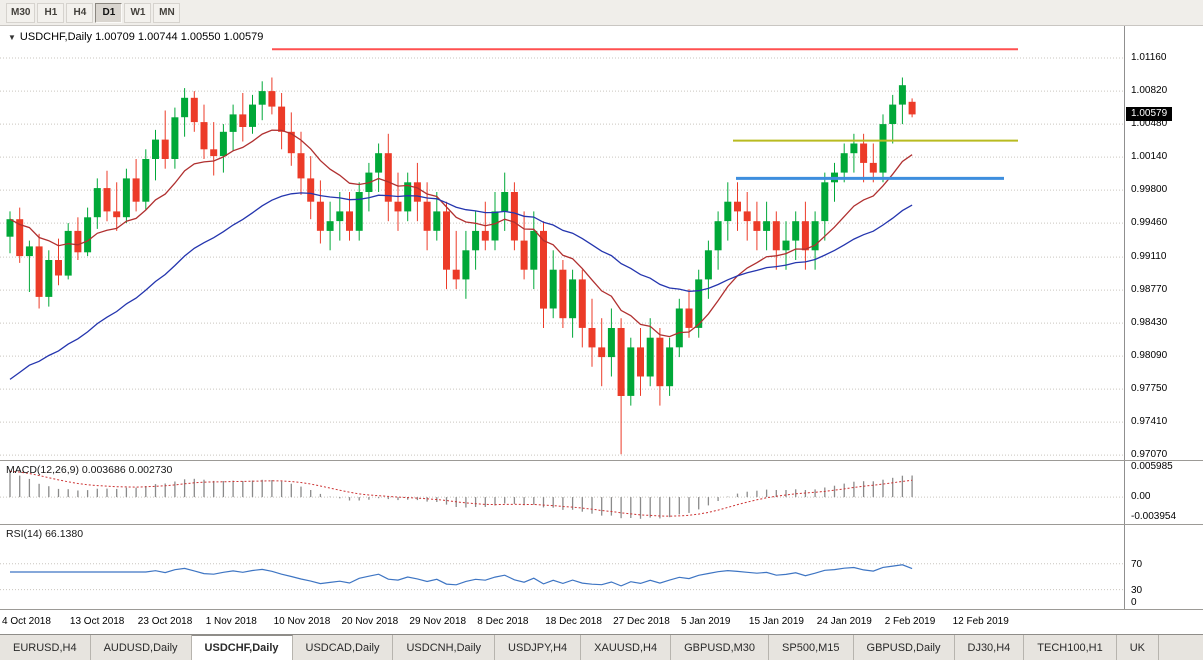 This screenshot has width=1203, height=660. Describe the element at coordinates (626, 647) in the screenshot. I see `symbol-tab-xauusd-h4: XAUUSD,H4` at that location.